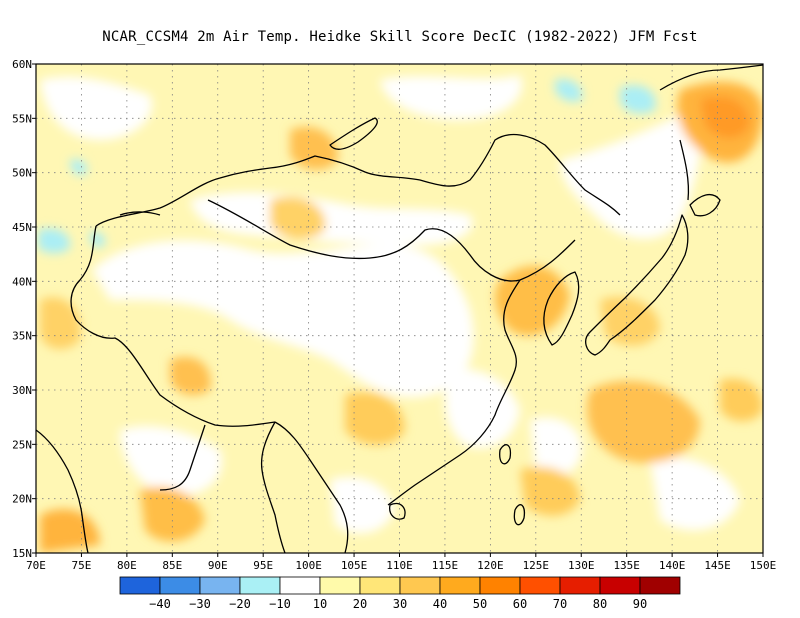 This screenshot has width=800, height=618. Describe the element at coordinates (560, 604) in the screenshot. I see `colorbar-tick-label: 70` at that location.